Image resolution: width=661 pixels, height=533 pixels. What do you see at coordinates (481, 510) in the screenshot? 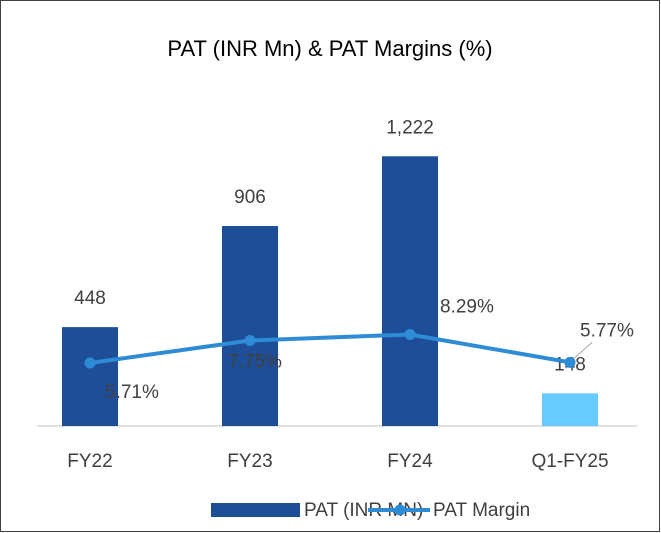
I see `legend-label: PAT Margin` at bounding box center [481, 510].